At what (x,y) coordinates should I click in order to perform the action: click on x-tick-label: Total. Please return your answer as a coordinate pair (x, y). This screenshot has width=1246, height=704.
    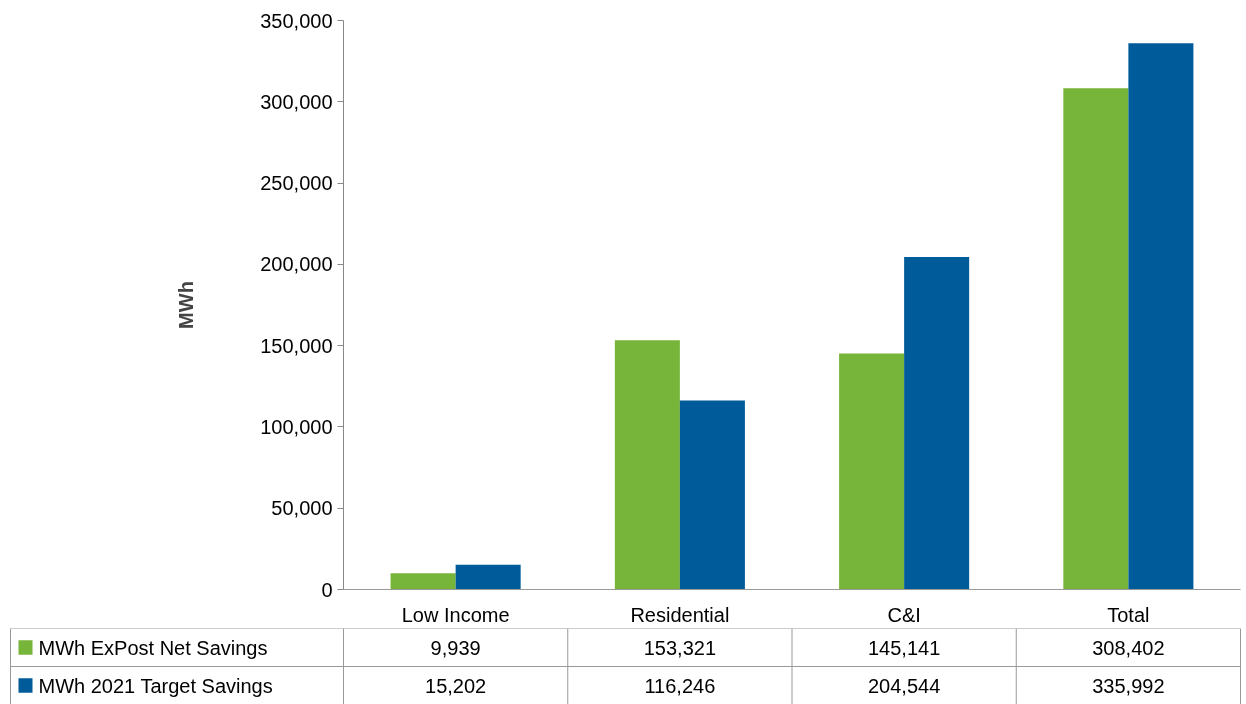
    Looking at the image, I should click on (1128, 614).